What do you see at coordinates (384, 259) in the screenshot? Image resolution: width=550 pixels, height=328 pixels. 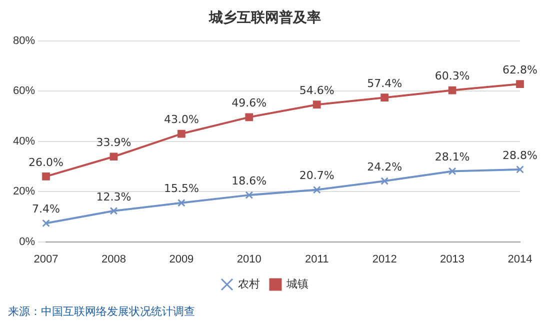 I see `x-tick-label: 2012` at bounding box center [384, 259].